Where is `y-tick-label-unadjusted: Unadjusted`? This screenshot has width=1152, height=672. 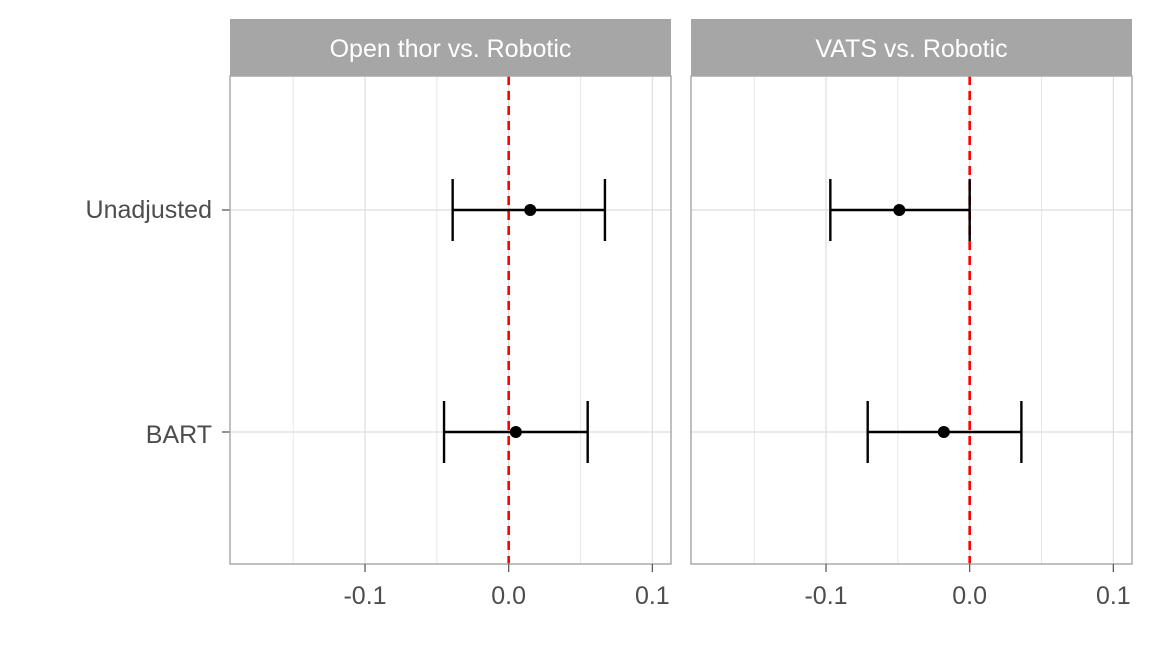 y-tick-label-unadjusted: Unadjusted is located at coordinates (149, 210).